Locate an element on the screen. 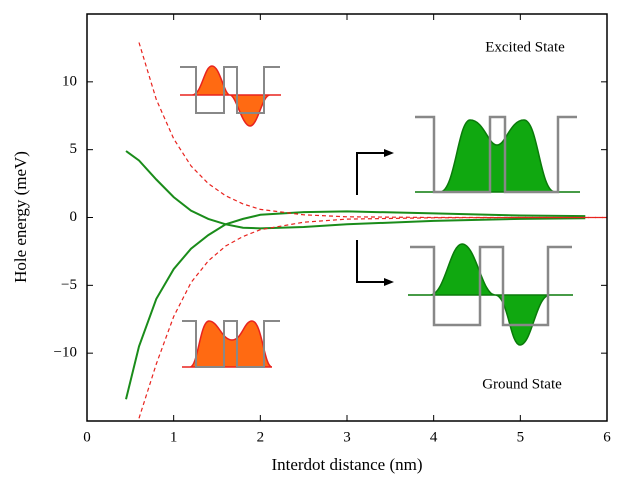  x-tick-label: 3 is located at coordinates (347, 437).